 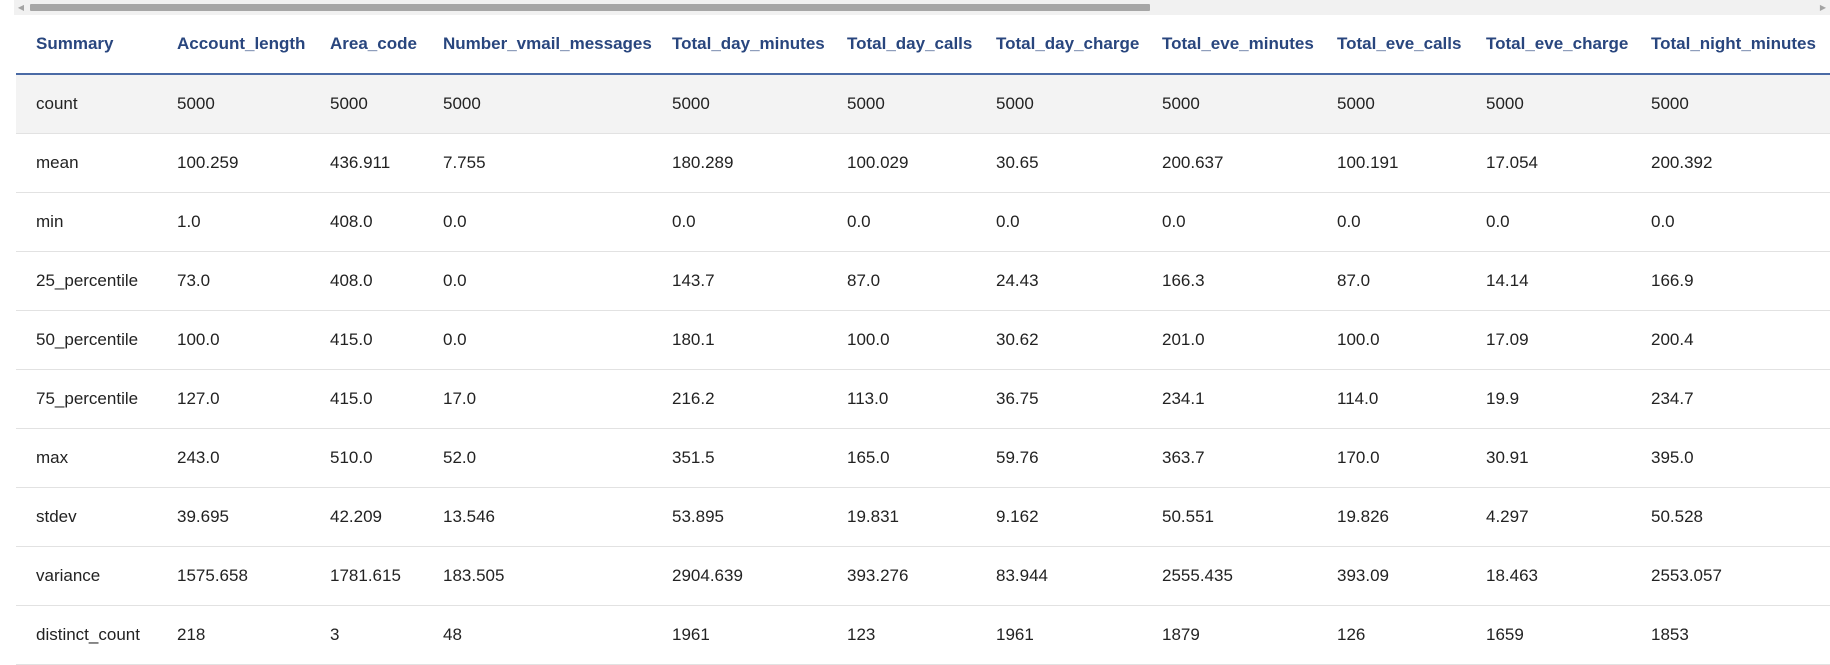 What do you see at coordinates (233, 399) in the screenshot?
I see `table-cell: 127.0` at bounding box center [233, 399].